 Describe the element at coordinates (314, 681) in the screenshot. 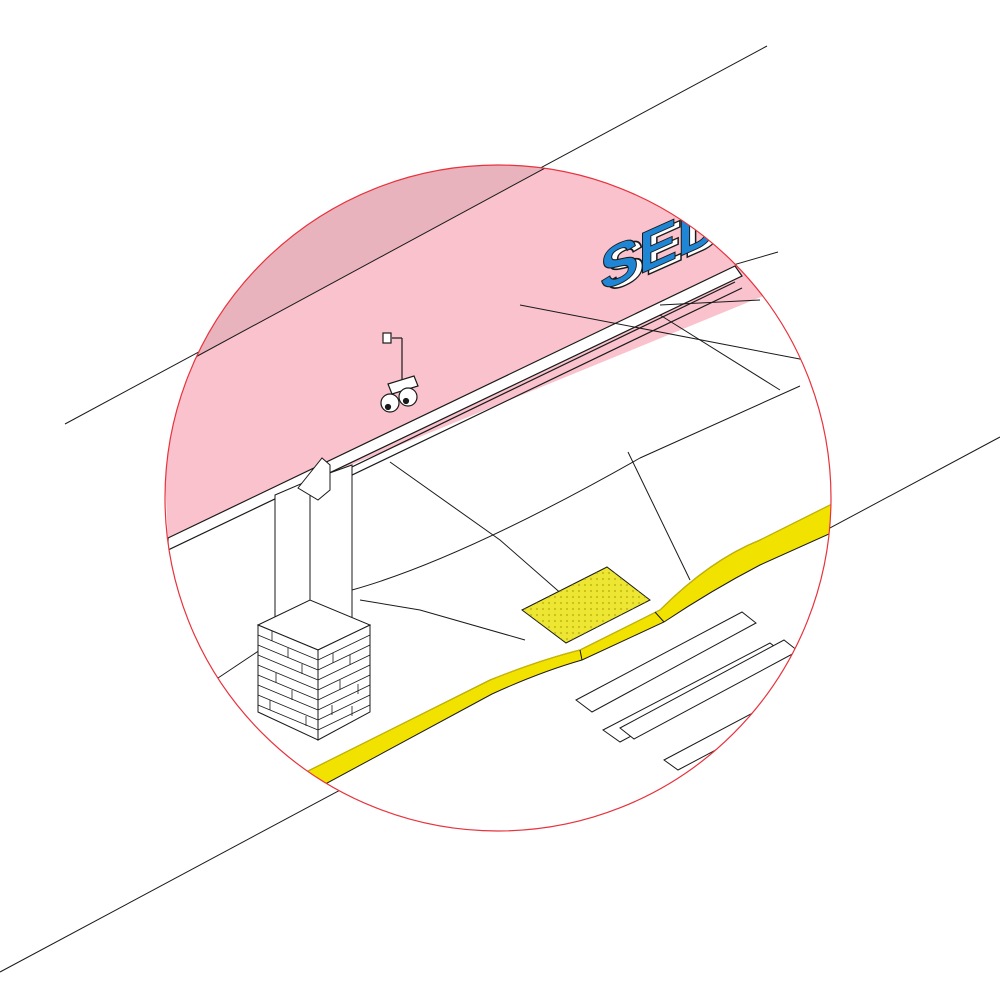

I see `brick-courses` at that location.